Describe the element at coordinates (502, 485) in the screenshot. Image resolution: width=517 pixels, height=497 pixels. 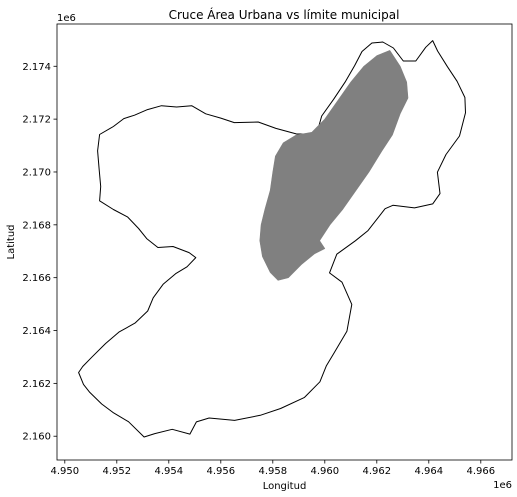
I see `x-offset-label: 1e6` at that location.